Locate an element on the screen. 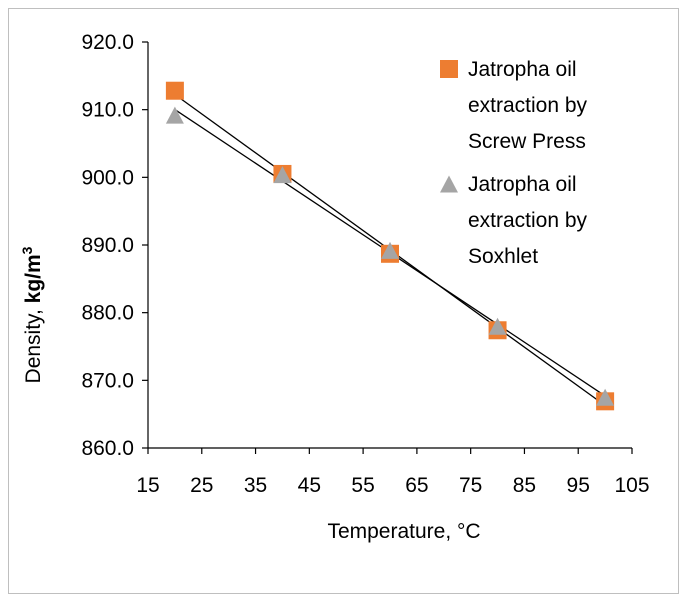 This screenshot has width=688, height=602. y-tick-label: 910.0 is located at coordinates (107, 110).